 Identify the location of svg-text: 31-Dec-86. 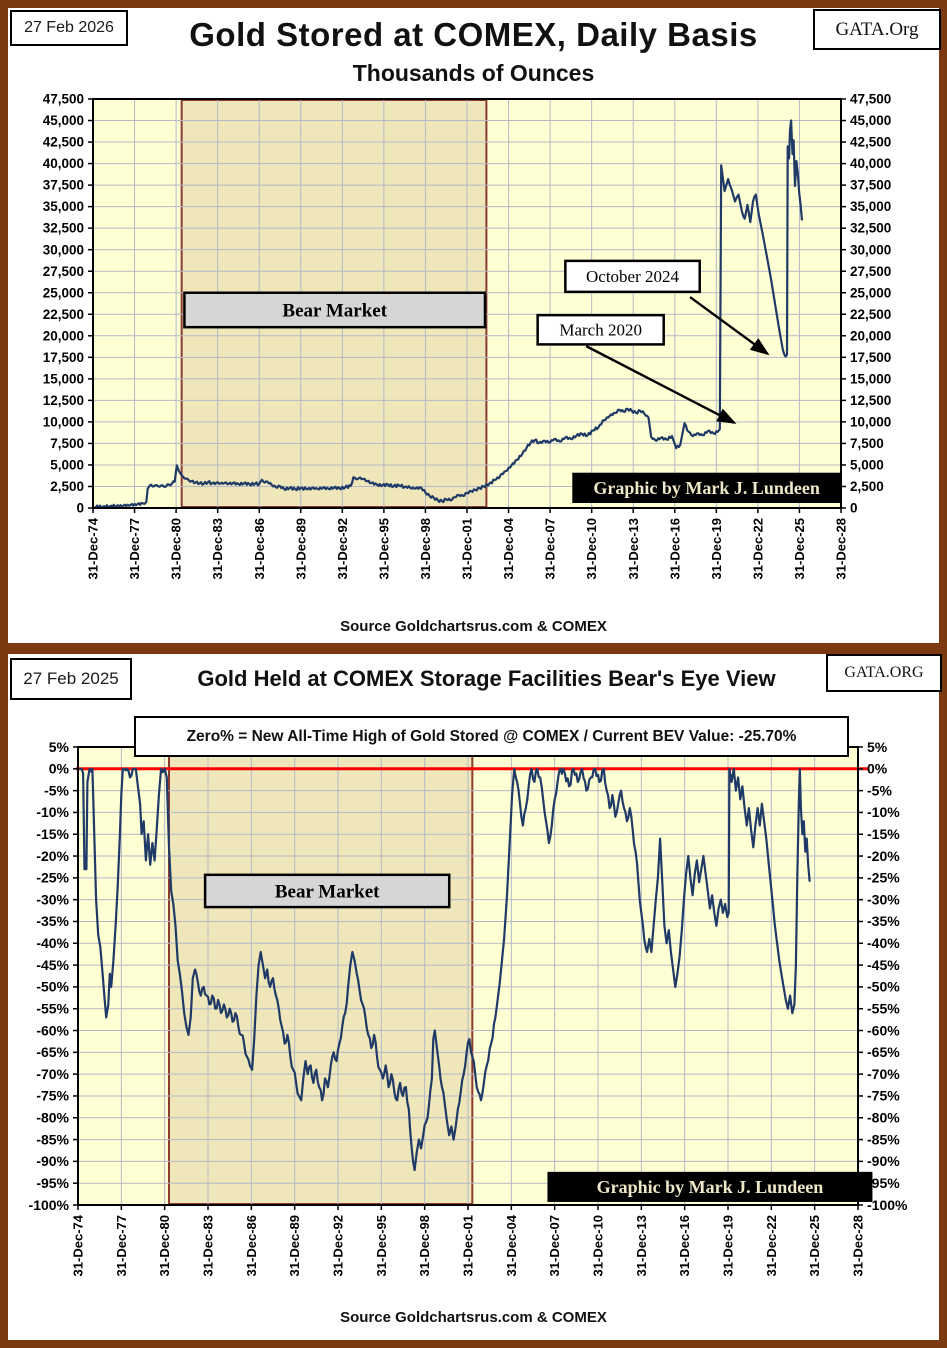
(251, 1245).